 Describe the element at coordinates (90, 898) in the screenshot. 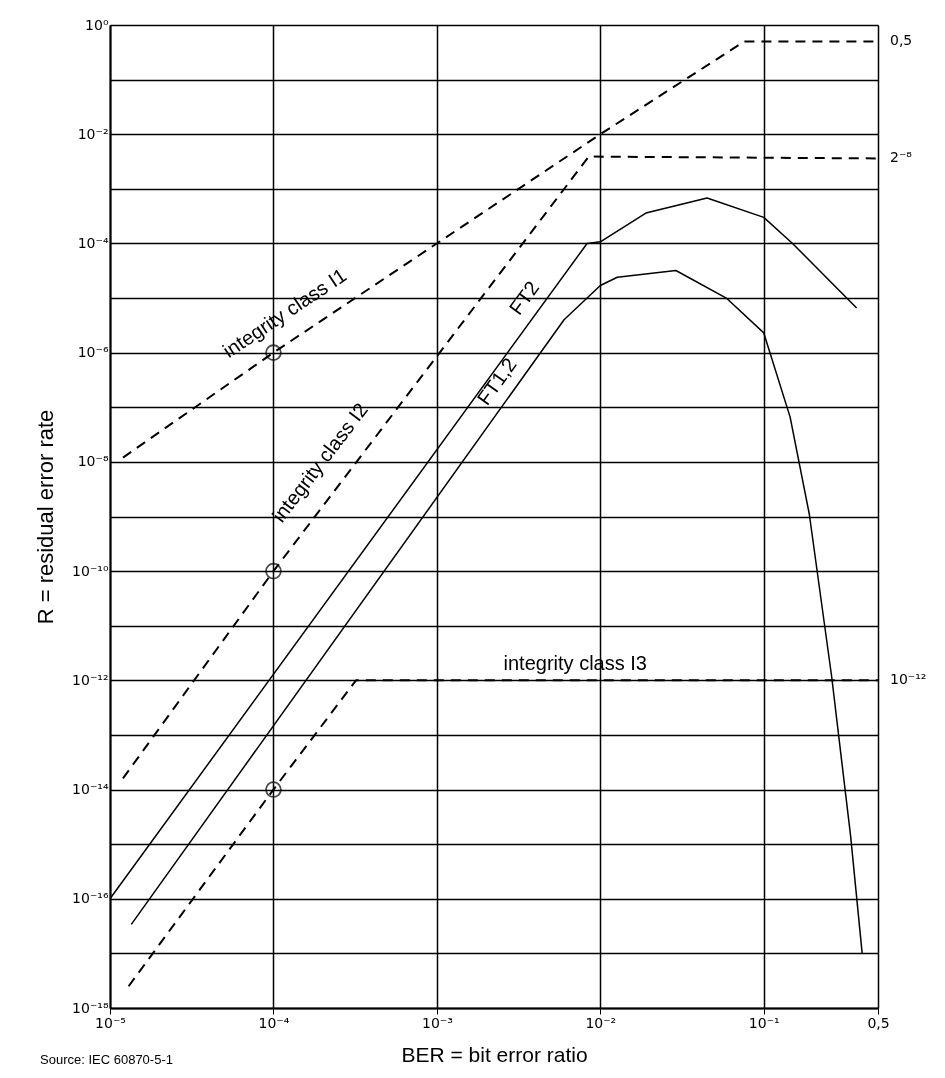

I see `y-tick-label: 10⁻¹⁶` at that location.